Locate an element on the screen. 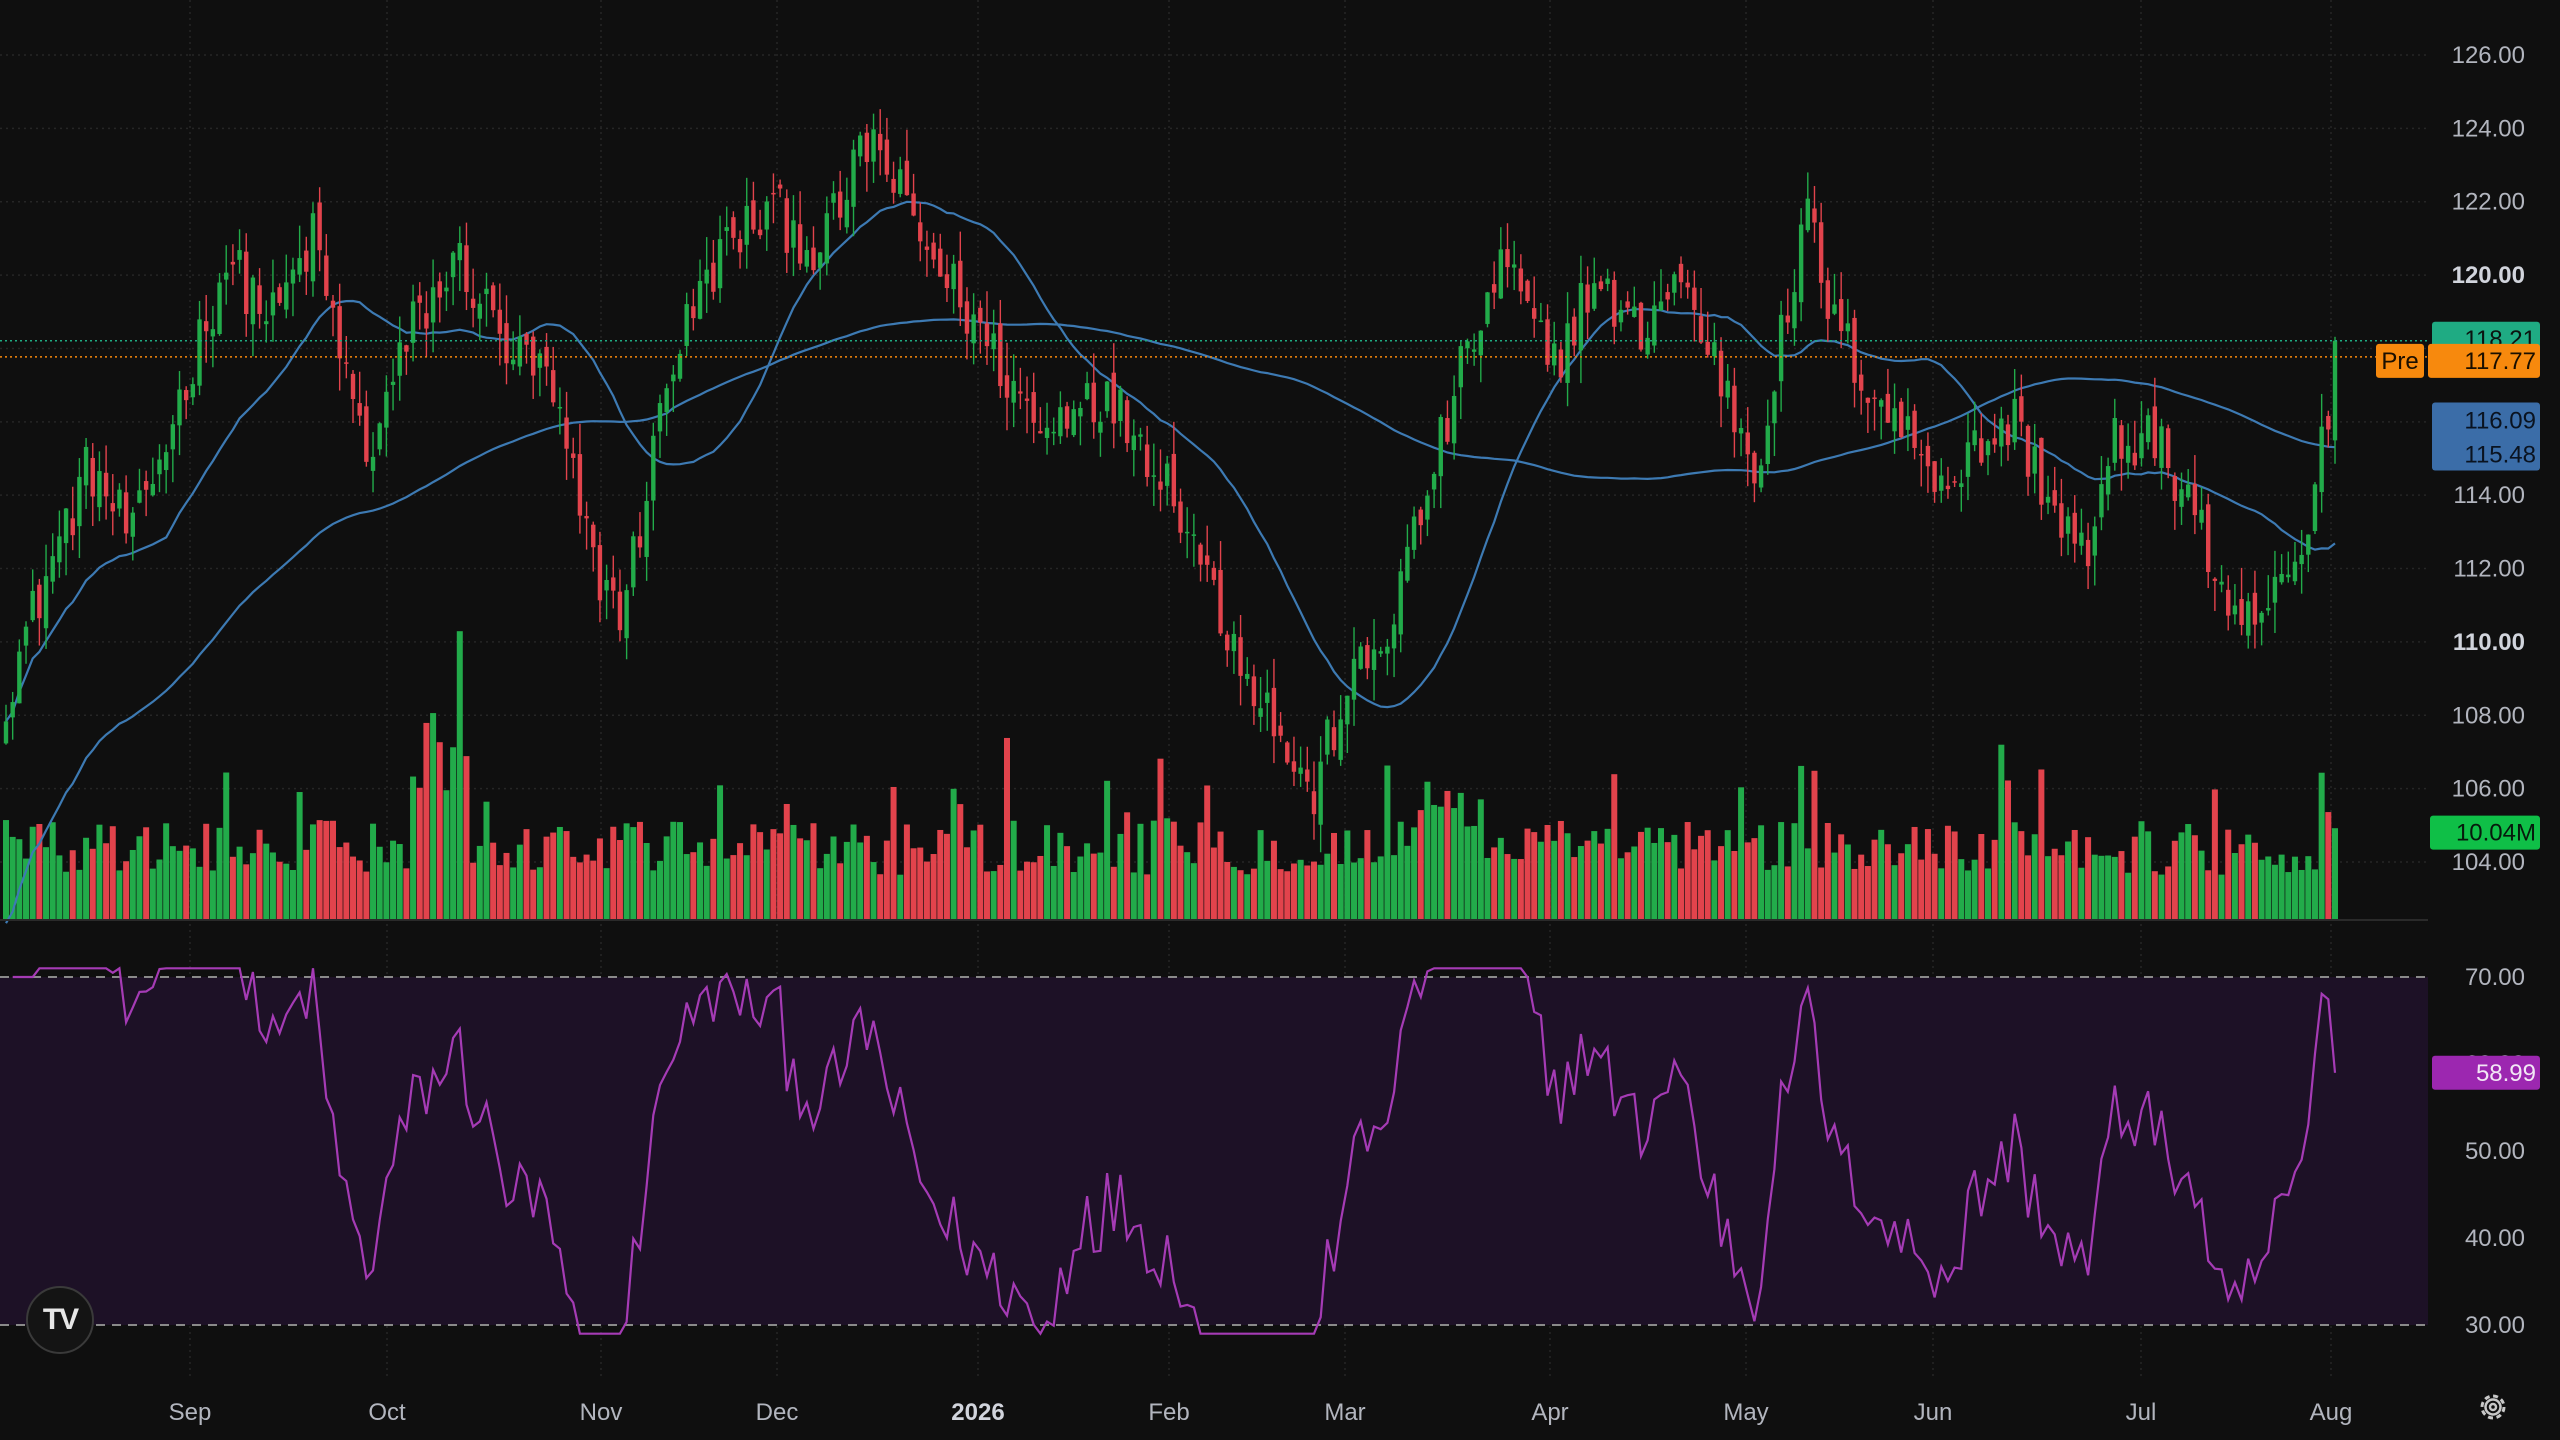  time-tick-label: Dec is located at coordinates (777, 1412).